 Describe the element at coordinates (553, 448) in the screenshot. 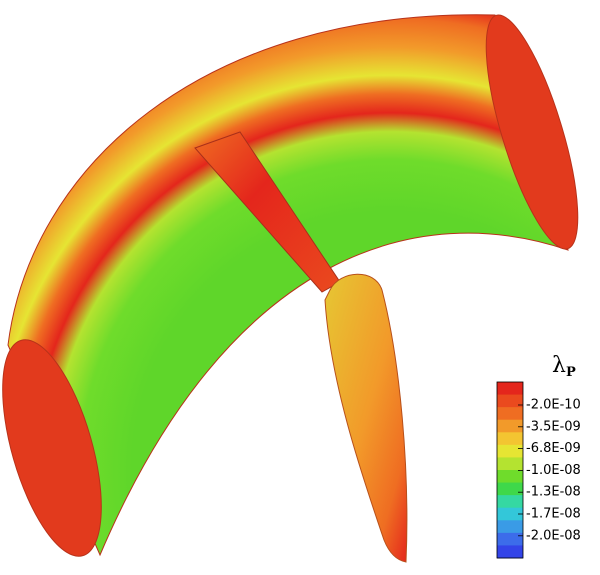

I see `colorbar-label: -6.8E-09` at that location.